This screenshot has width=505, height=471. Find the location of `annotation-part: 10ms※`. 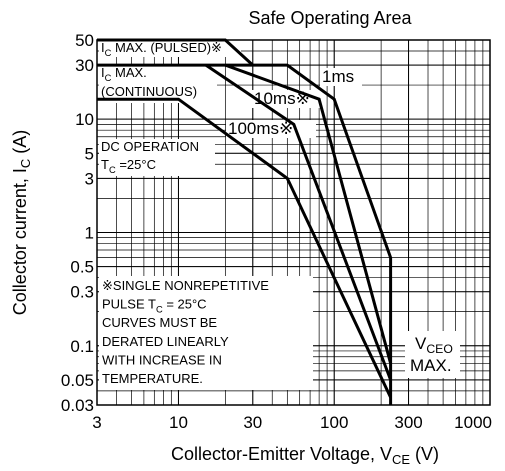

annotation-part: 10ms※ is located at coordinates (282, 98).